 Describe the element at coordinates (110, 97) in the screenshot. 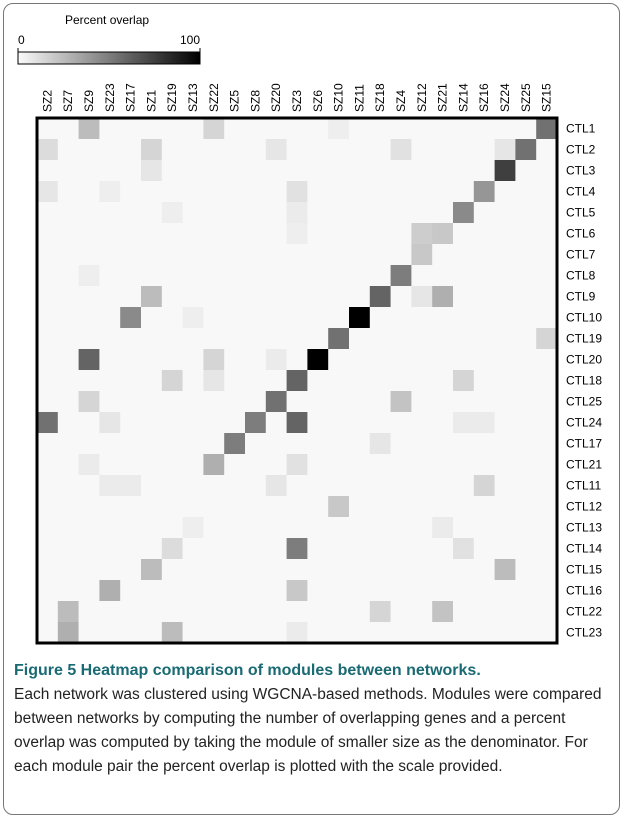

I see `x-label: SZ23` at that location.